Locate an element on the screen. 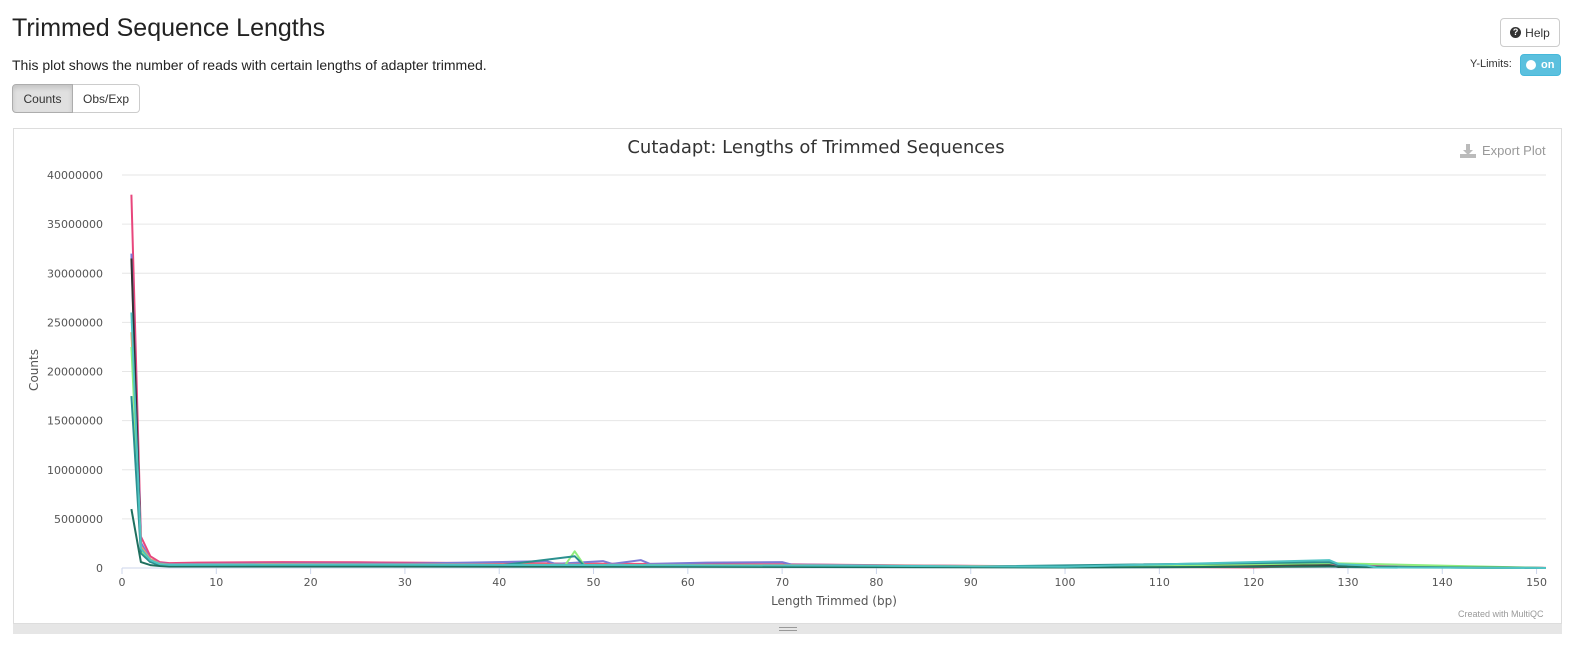 Image resolution: width=1590 pixels, height=650 pixels. y-tick-label: 35000000 is located at coordinates (75, 224).